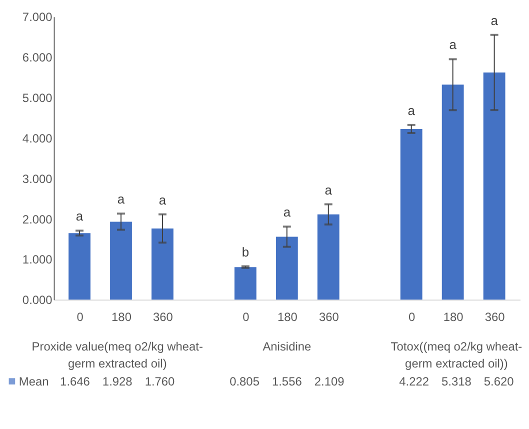  Describe the element at coordinates (33, 381) in the screenshot. I see `legend-label: Mean` at that location.